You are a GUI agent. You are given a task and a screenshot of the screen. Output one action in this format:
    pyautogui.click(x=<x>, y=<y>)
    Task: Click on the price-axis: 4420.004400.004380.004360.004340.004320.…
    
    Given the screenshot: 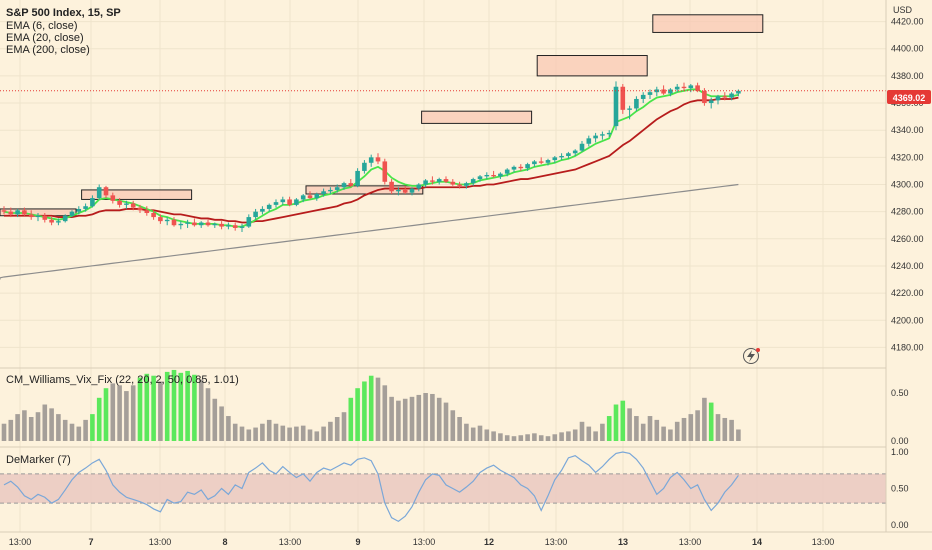 What is the action you would take?
    pyautogui.click(x=907, y=185)
    